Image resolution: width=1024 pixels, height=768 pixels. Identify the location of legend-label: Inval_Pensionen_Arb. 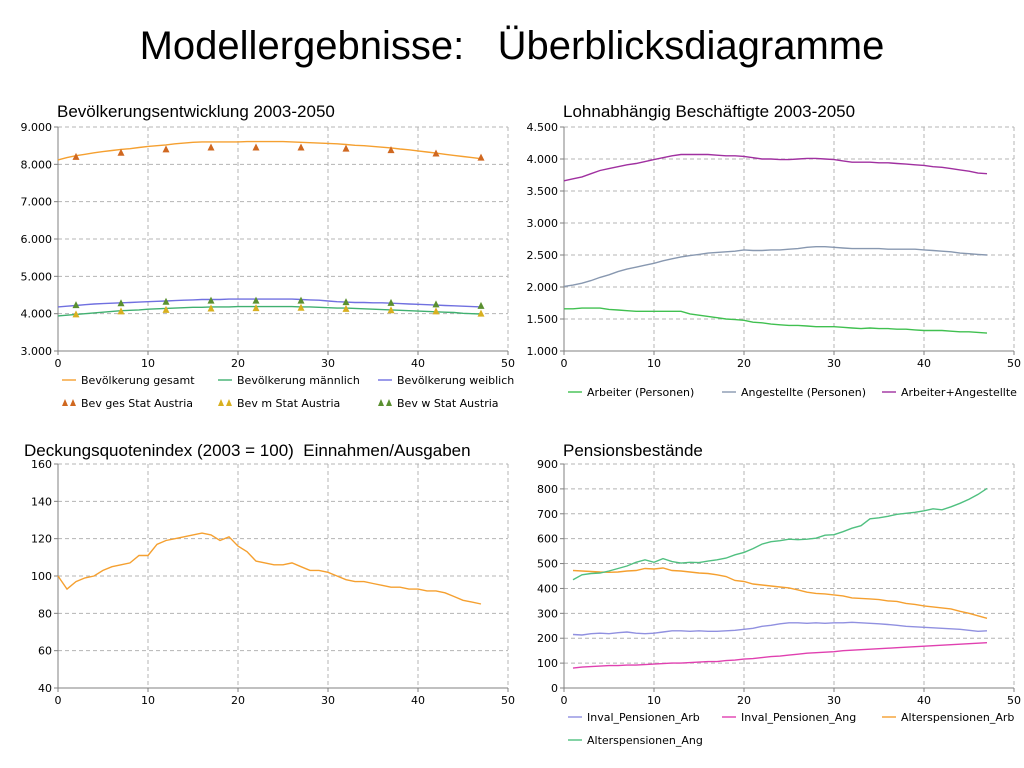
(643, 717).